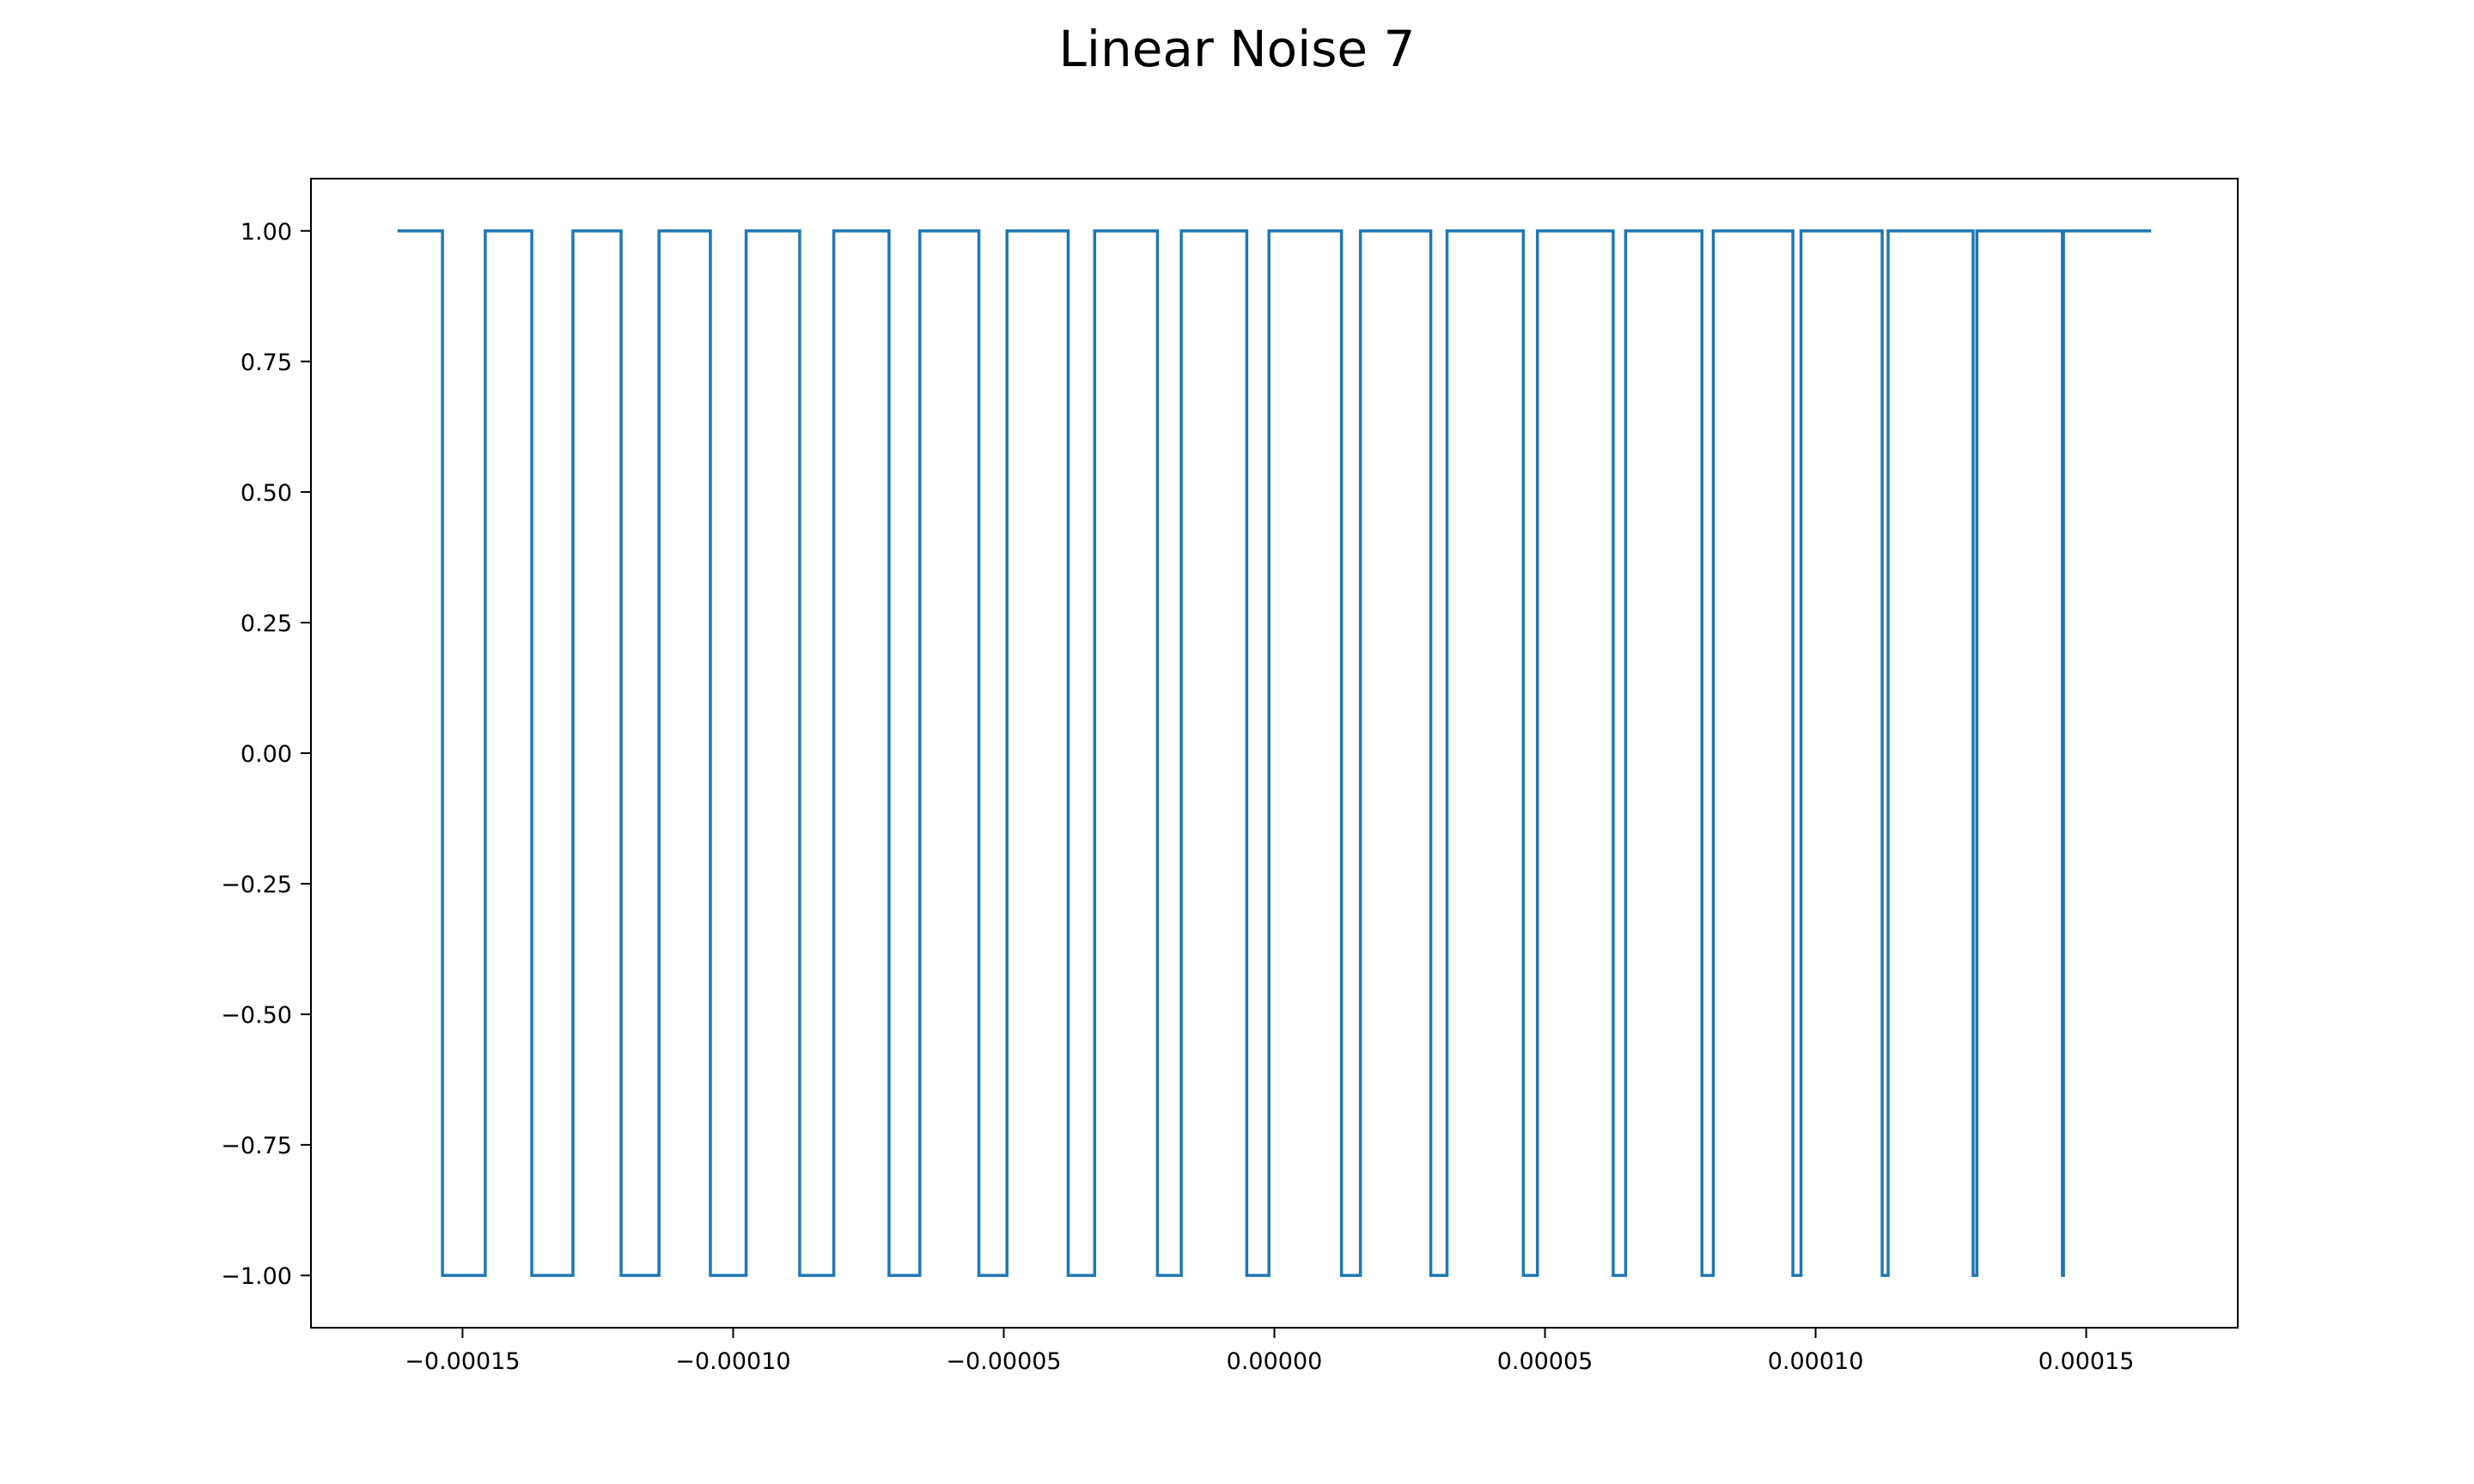 This screenshot has height=1484, width=2474. What do you see at coordinates (2086, 1362) in the screenshot?
I see `x-tick-label: 0.00015` at bounding box center [2086, 1362].